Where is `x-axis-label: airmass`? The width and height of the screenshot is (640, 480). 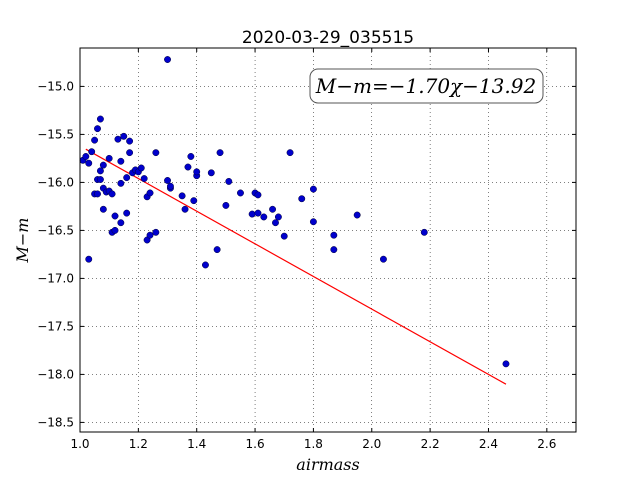
x-axis-label: airmass is located at coordinates (327, 464).